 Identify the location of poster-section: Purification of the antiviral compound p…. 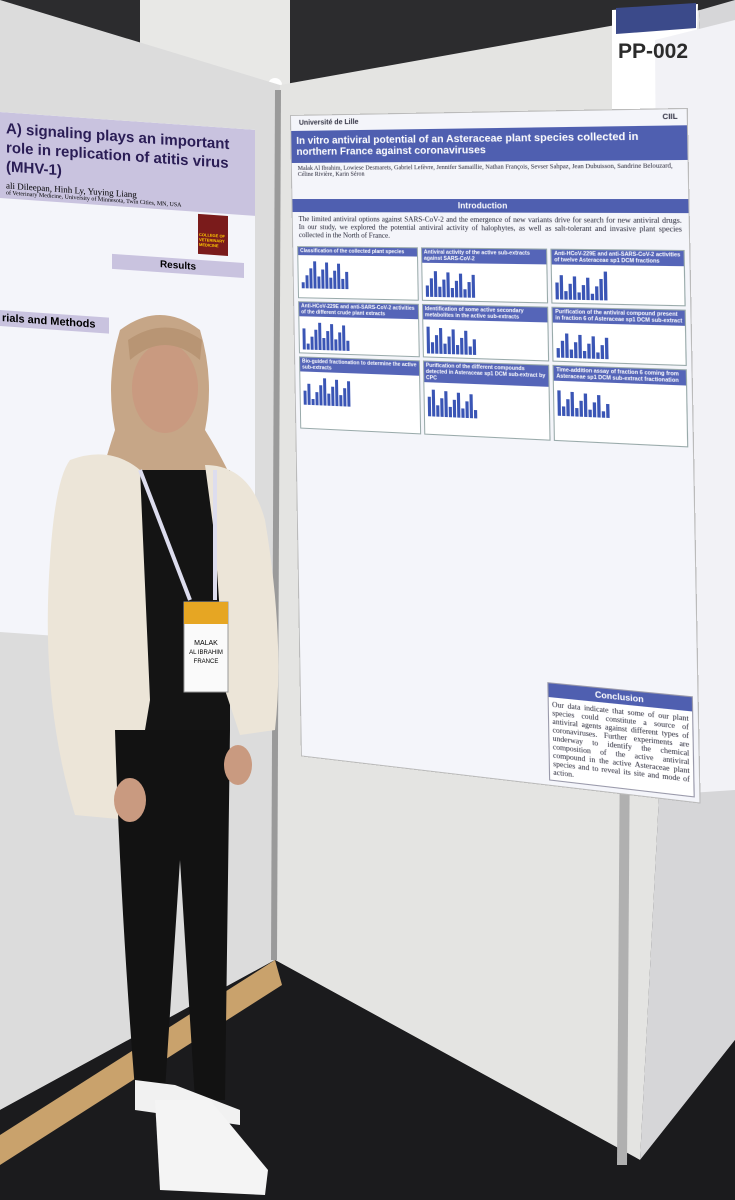
(619, 336).